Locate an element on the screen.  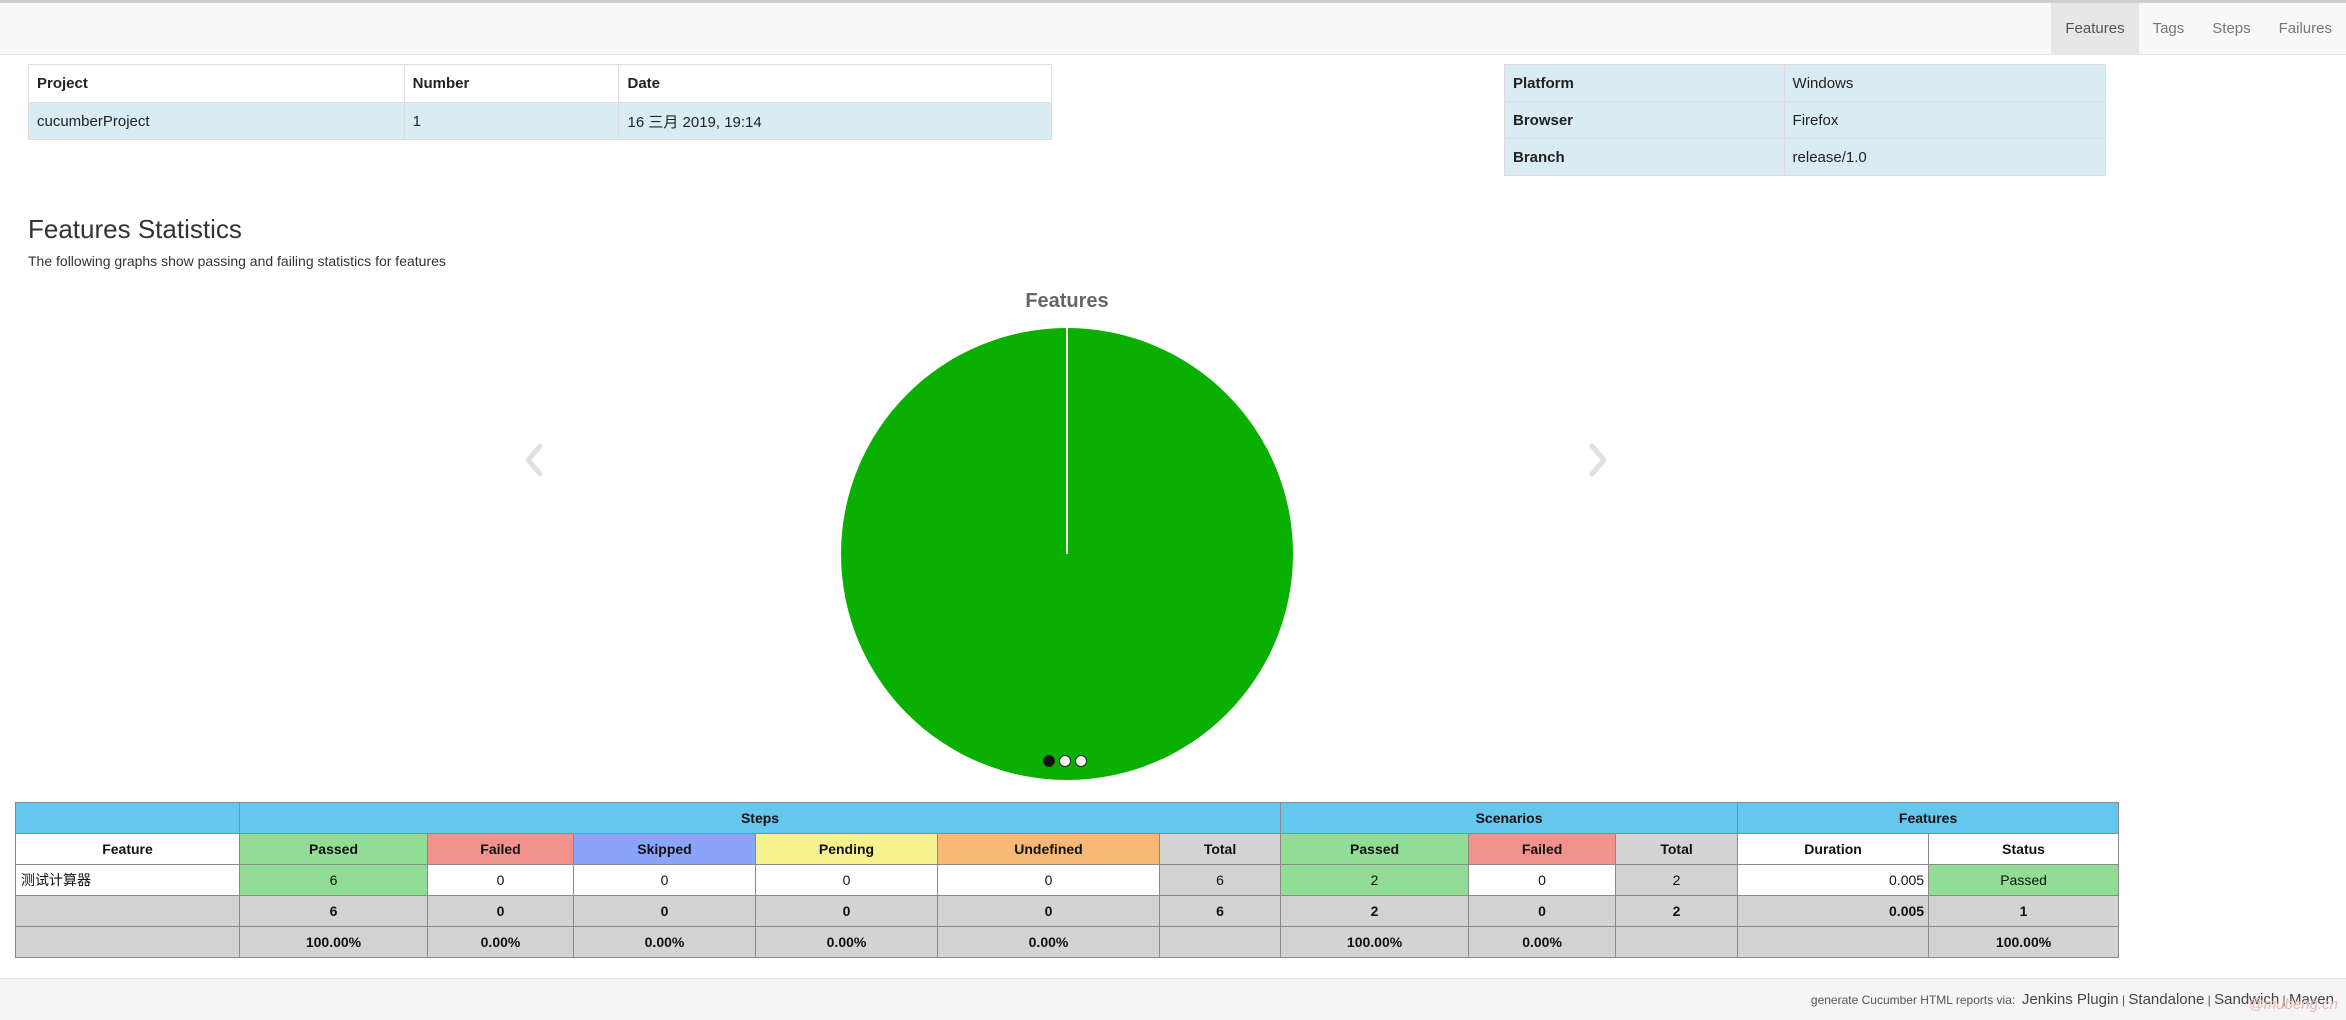
footer-prefix: generate Cucumber HTML reports via: is located at coordinates (1913, 1000).